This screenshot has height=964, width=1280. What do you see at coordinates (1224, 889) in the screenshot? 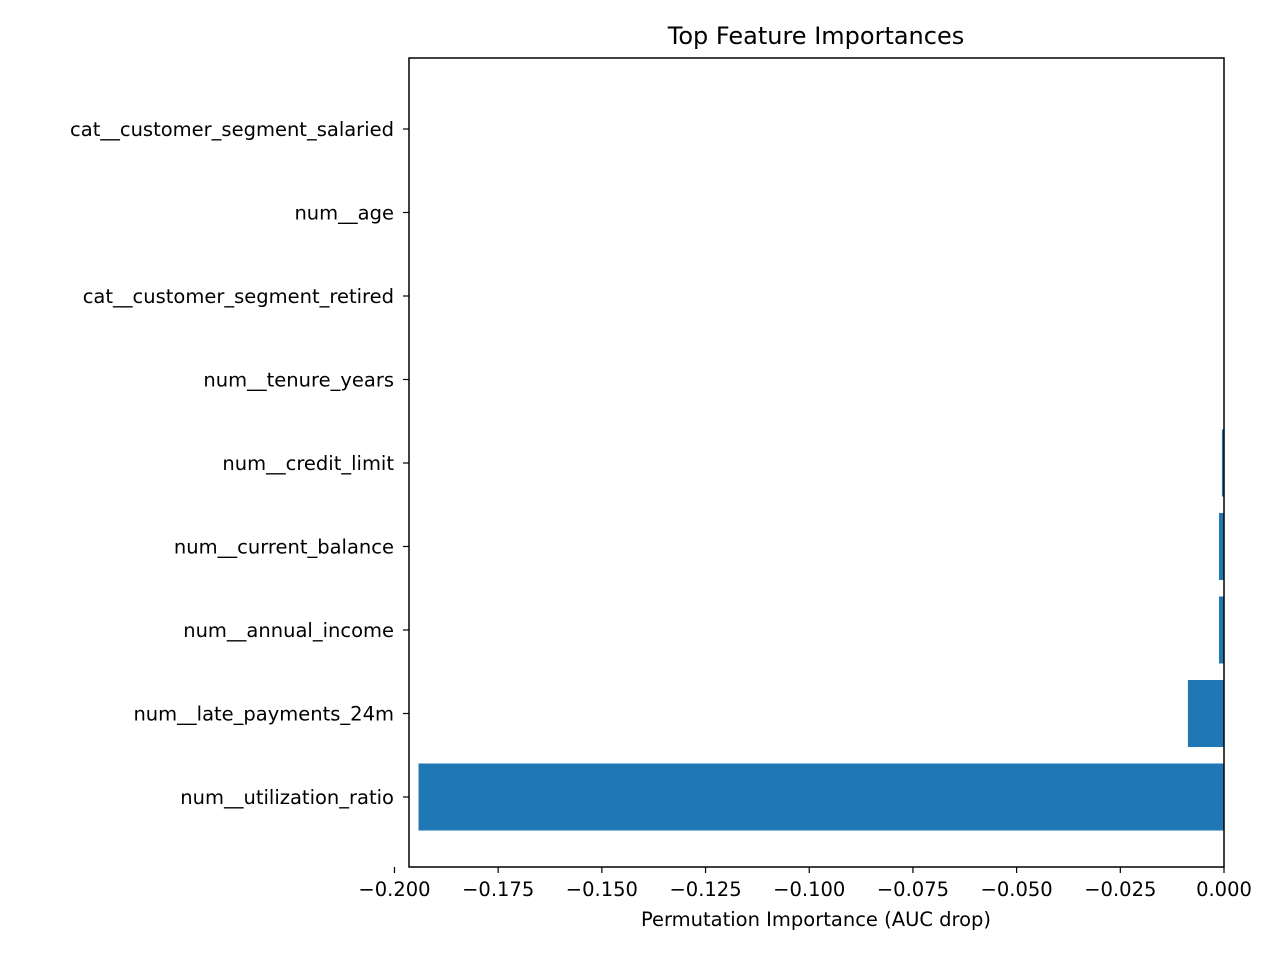
I see `x-tick-label: 0.000` at bounding box center [1224, 889].